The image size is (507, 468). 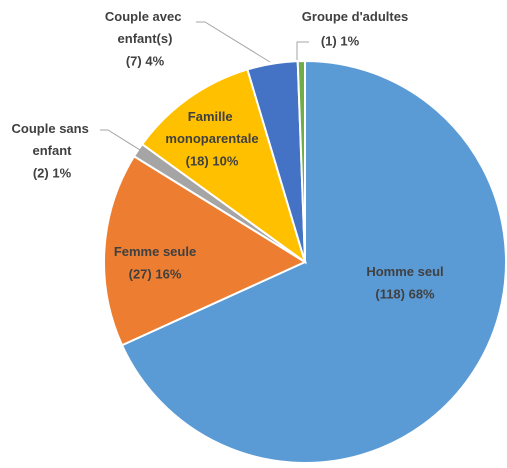 I want to click on value-label: (118) 68%, so click(x=405, y=293).